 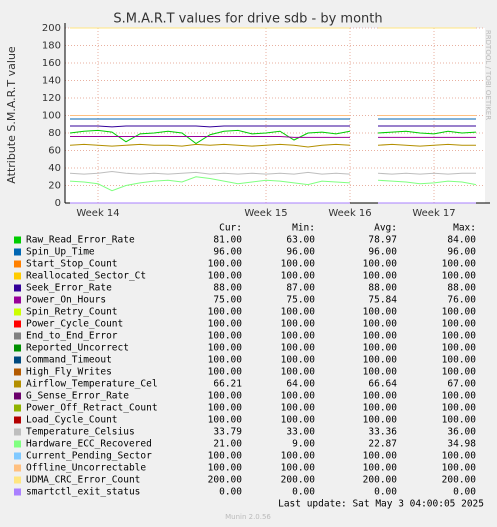 I want to click on y-tick-label: 200, so click(x=51, y=28).